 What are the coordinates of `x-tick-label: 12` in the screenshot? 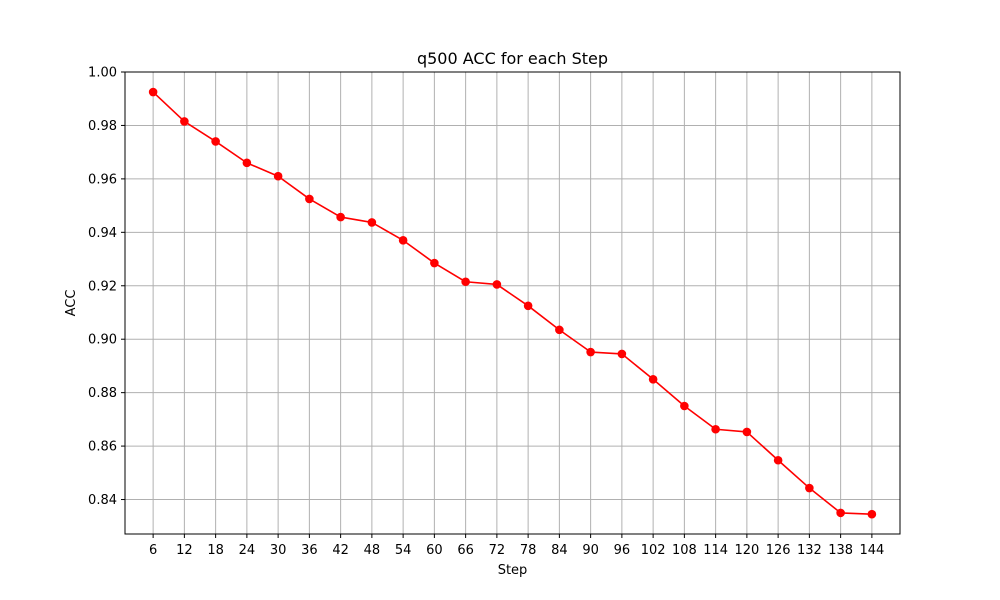 It's located at (184, 550).